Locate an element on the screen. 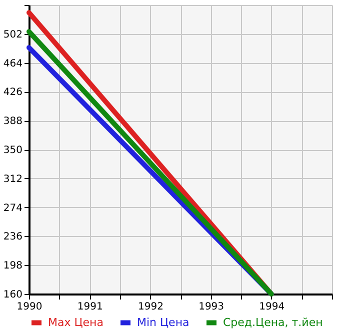 Image resolution: width=345 pixels, height=335 pixels. y-tick-label: 388 is located at coordinates (12, 122).